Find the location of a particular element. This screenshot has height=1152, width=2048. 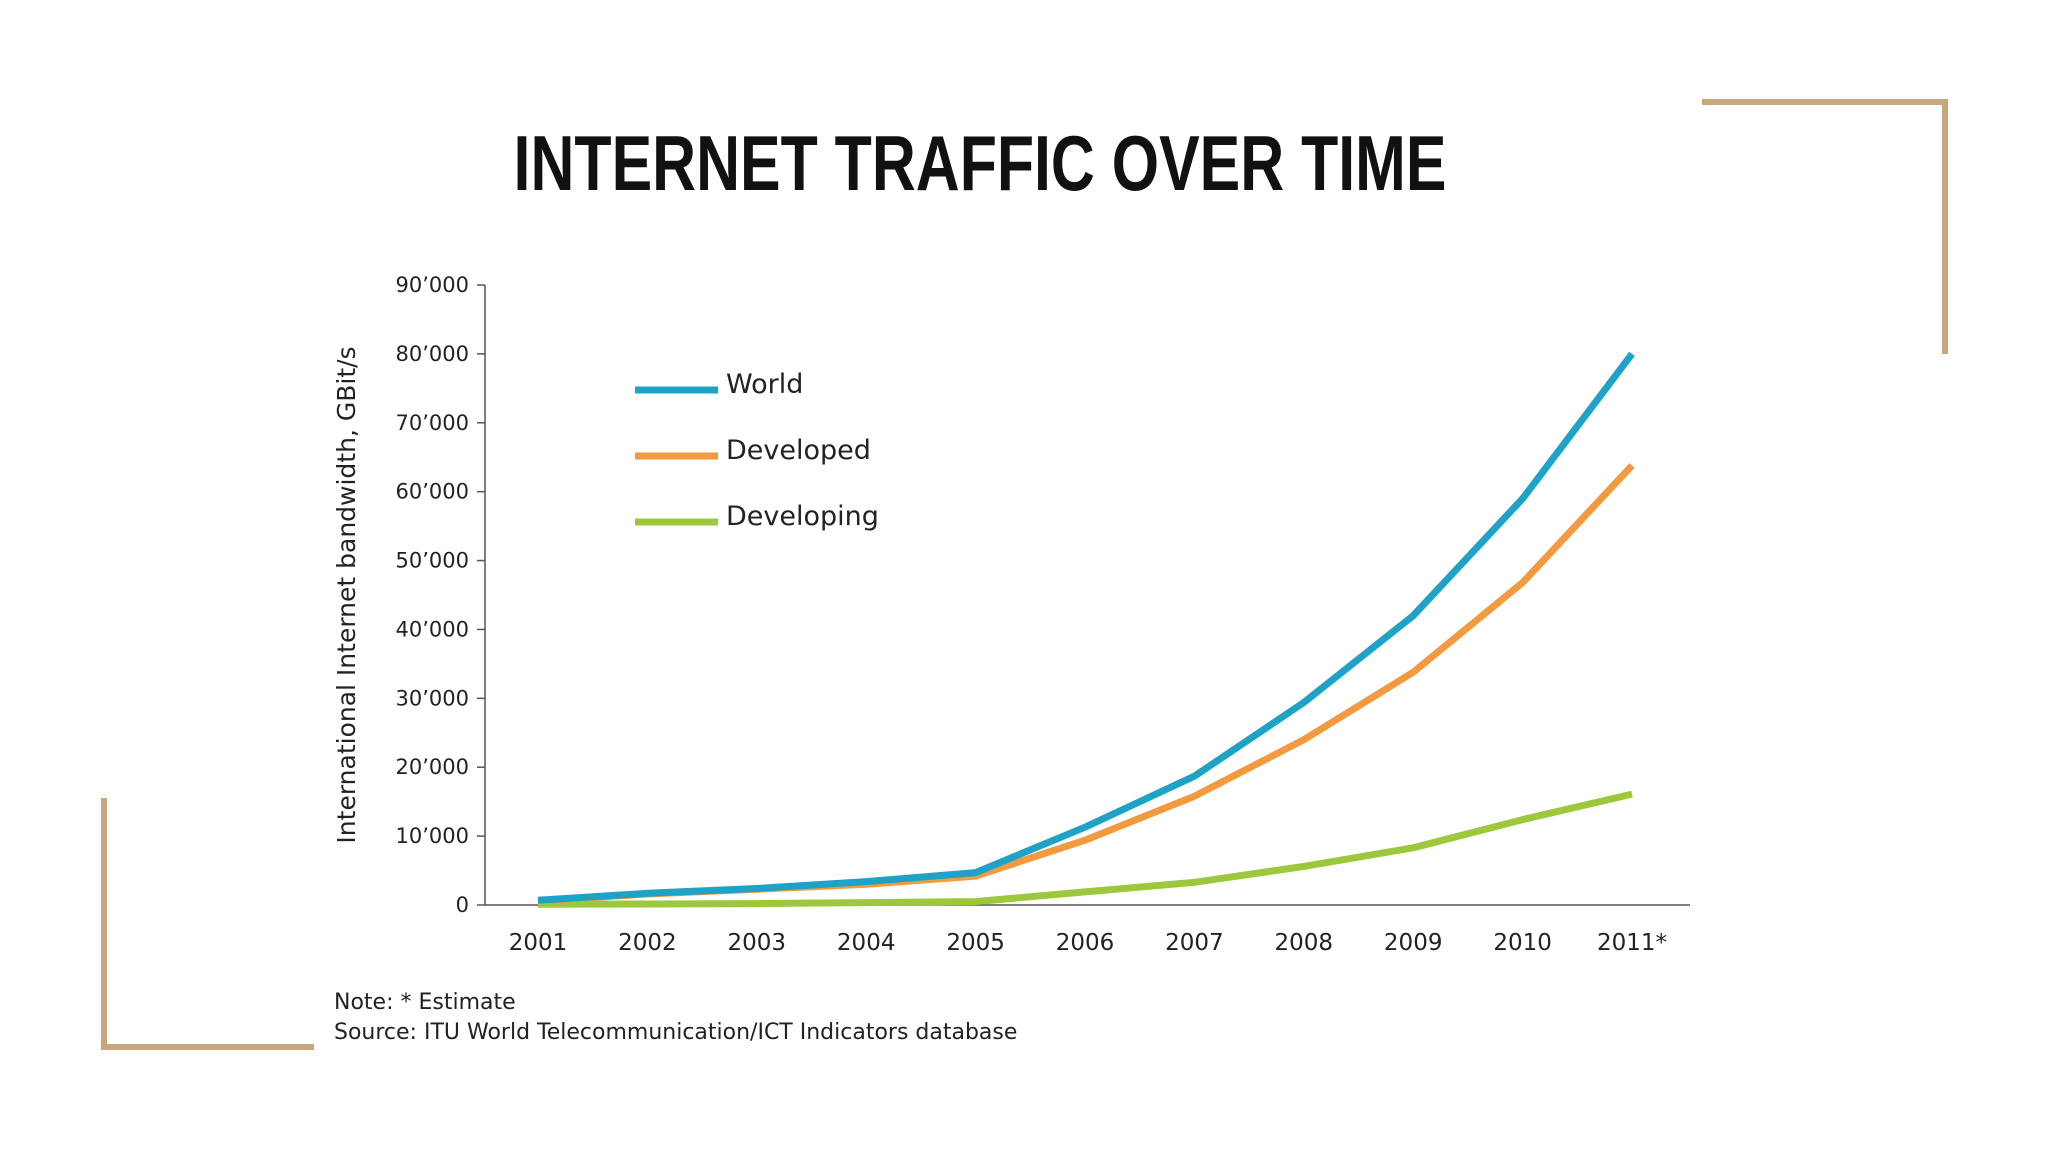

y-tick-label: 70’000 is located at coordinates (432, 423).